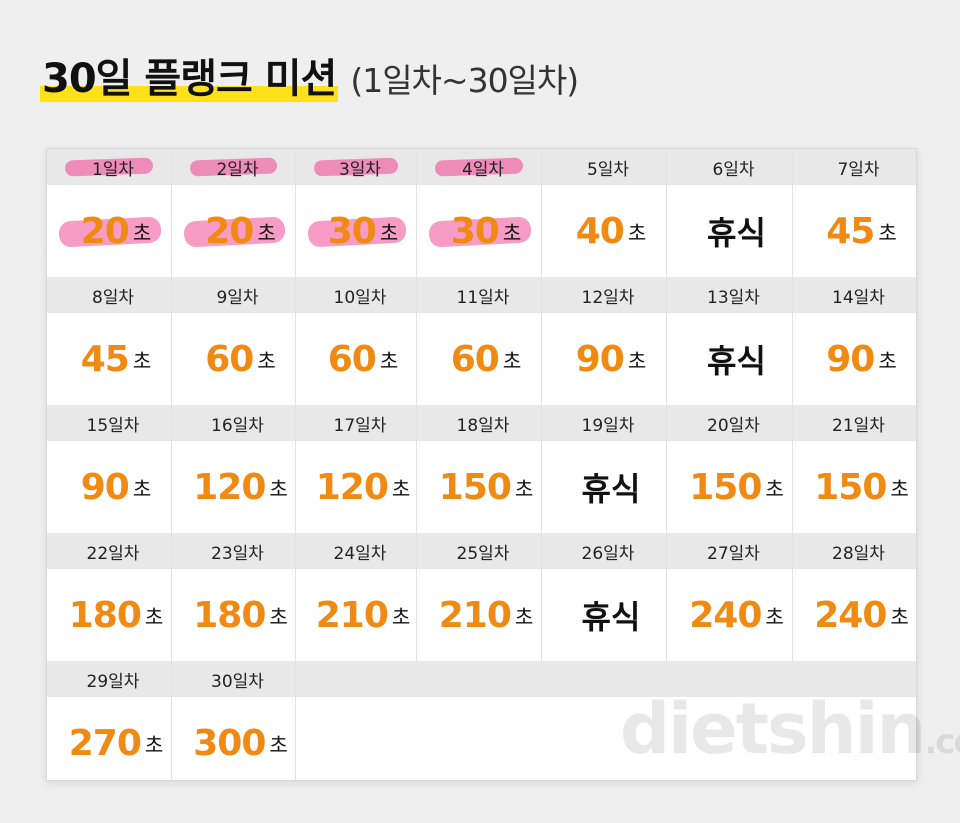  I want to click on day-cell: 9일차 60 초, so click(234, 341).